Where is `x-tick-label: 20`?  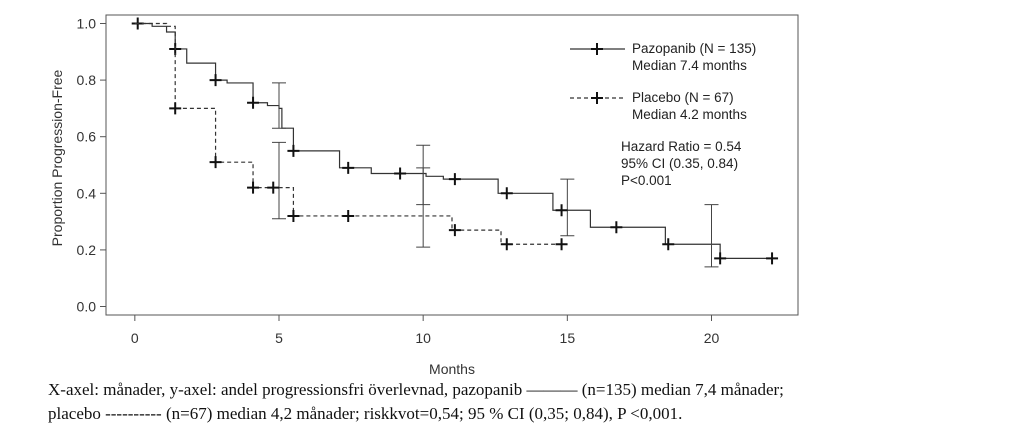
x-tick-label: 20 is located at coordinates (712, 338).